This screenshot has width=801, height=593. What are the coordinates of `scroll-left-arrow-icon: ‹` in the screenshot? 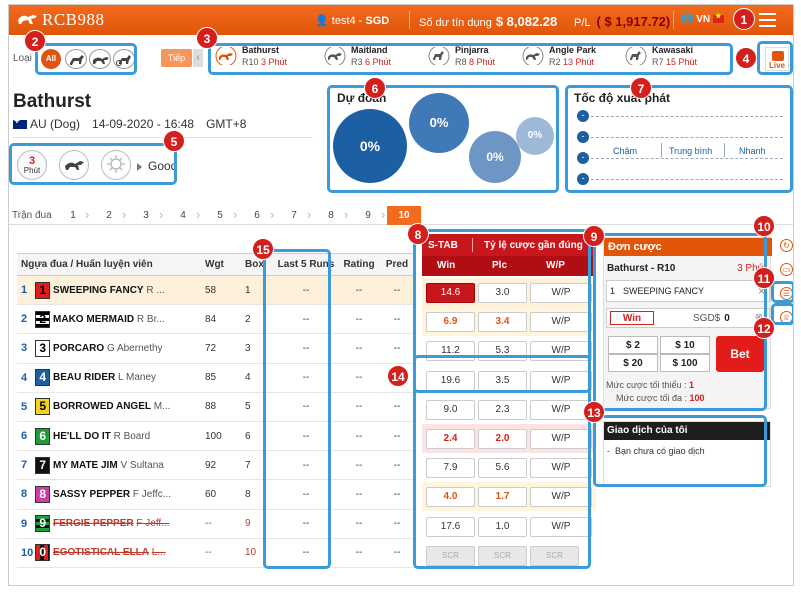 It's located at (198, 58).